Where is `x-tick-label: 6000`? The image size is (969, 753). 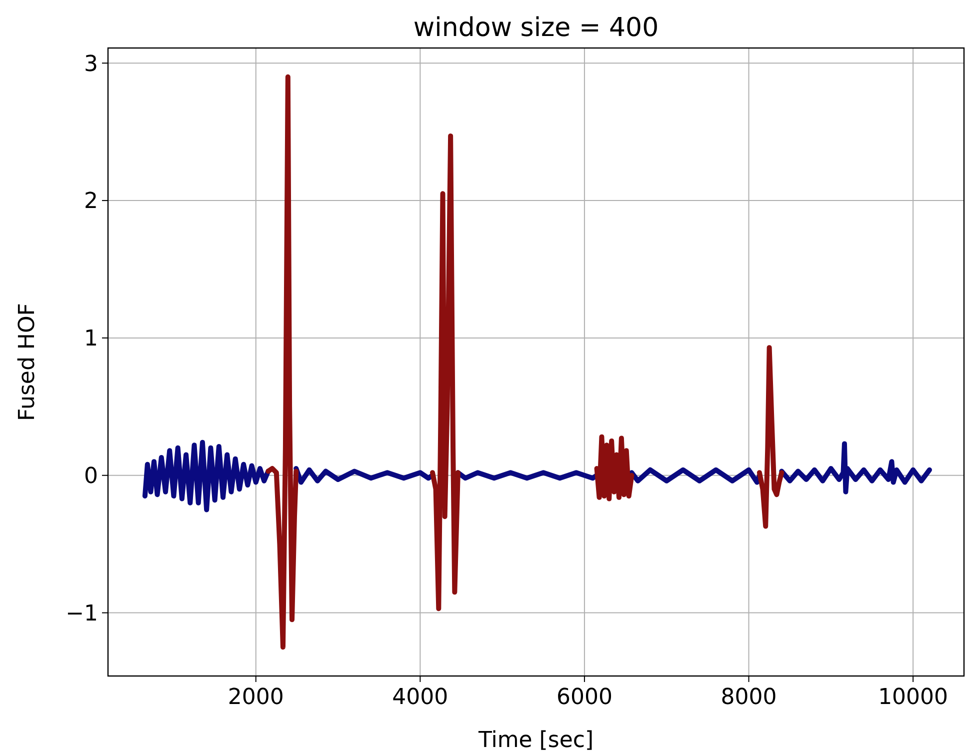 x-tick-label: 6000 is located at coordinates (584, 697).